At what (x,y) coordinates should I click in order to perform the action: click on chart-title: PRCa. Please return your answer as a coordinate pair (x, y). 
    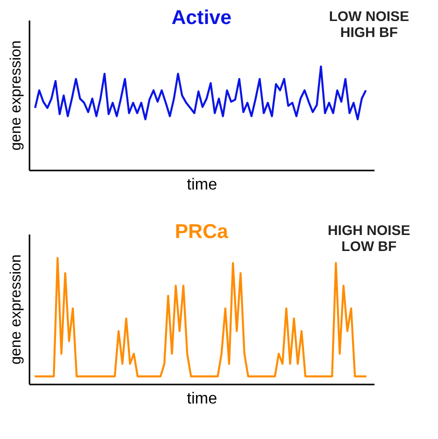
    Looking at the image, I should click on (202, 232).